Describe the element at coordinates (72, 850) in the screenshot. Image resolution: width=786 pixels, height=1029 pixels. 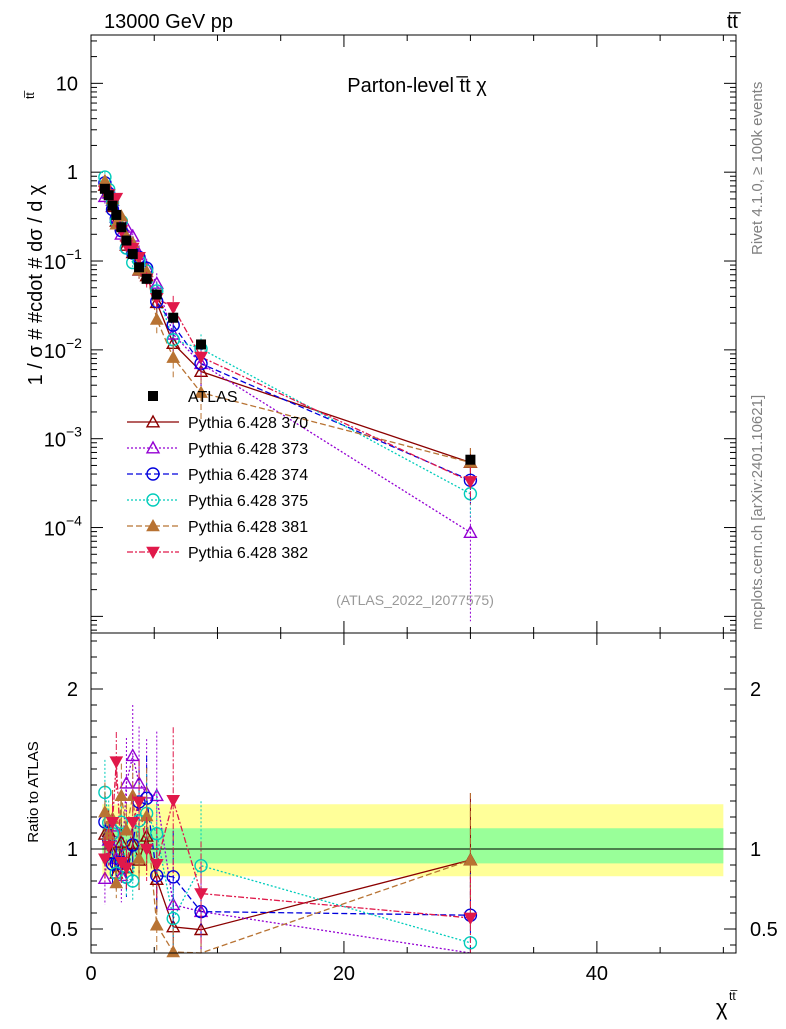
I see `ratio-y-tick-label: 1` at that location.